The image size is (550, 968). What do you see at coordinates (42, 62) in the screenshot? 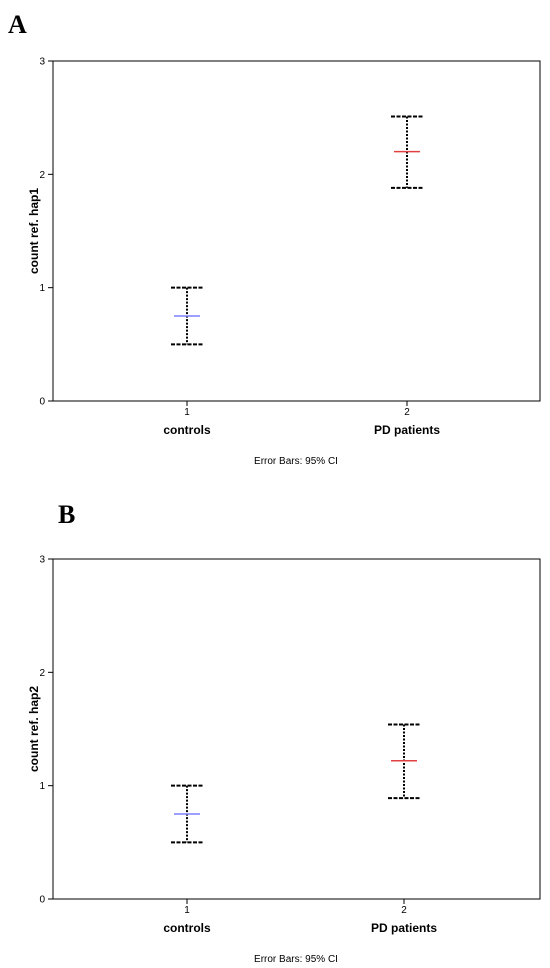
I see `chart-a-y-tick-label: 3` at bounding box center [42, 62].